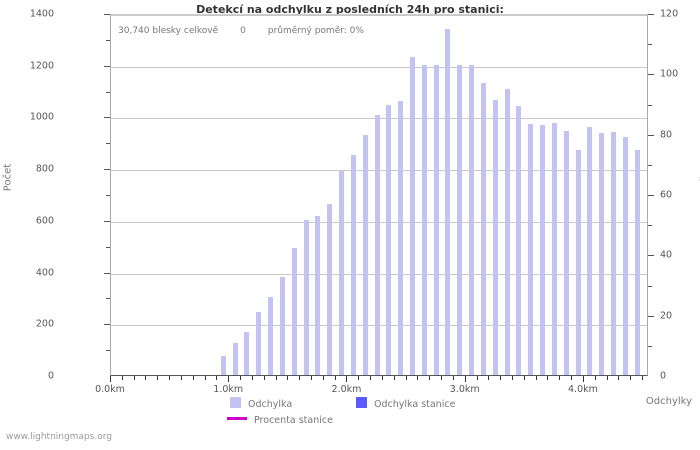 Image resolution: width=700 pixels, height=450 pixels. I want to click on annotation-zero: 0, so click(243, 31).